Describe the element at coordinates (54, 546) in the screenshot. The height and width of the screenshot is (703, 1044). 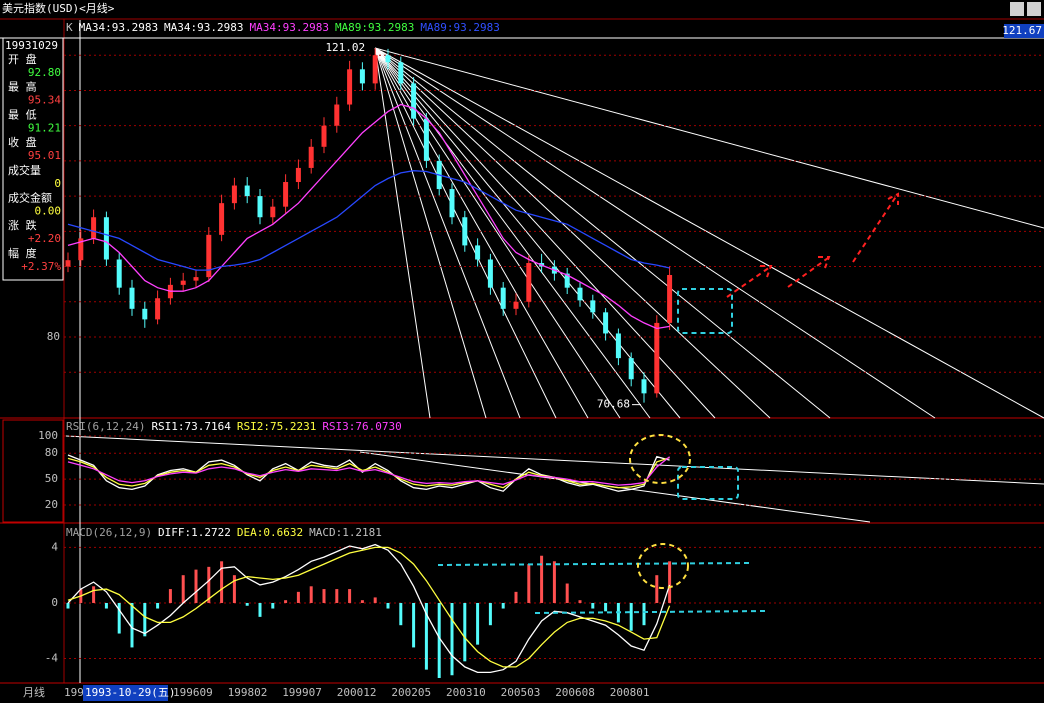
I see `y-tick-label: 4` at that location.